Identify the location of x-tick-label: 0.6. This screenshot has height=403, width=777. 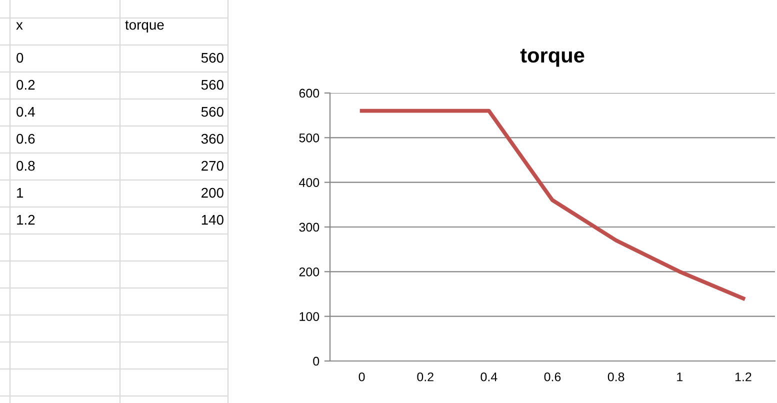
(552, 377).